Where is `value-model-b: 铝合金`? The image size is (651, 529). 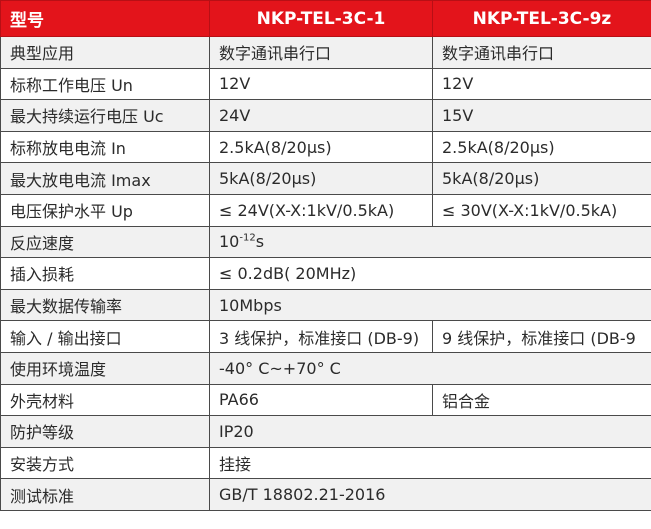
value-model-b: 铝合金 is located at coordinates (541, 400).